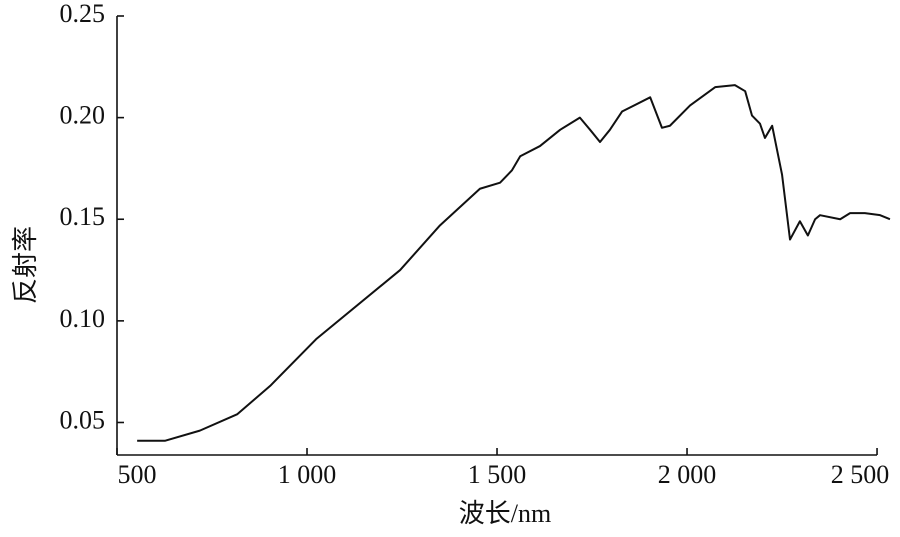 The height and width of the screenshot is (537, 900). What do you see at coordinates (860, 474) in the screenshot?
I see `x-tick-label: 2 500` at bounding box center [860, 474].